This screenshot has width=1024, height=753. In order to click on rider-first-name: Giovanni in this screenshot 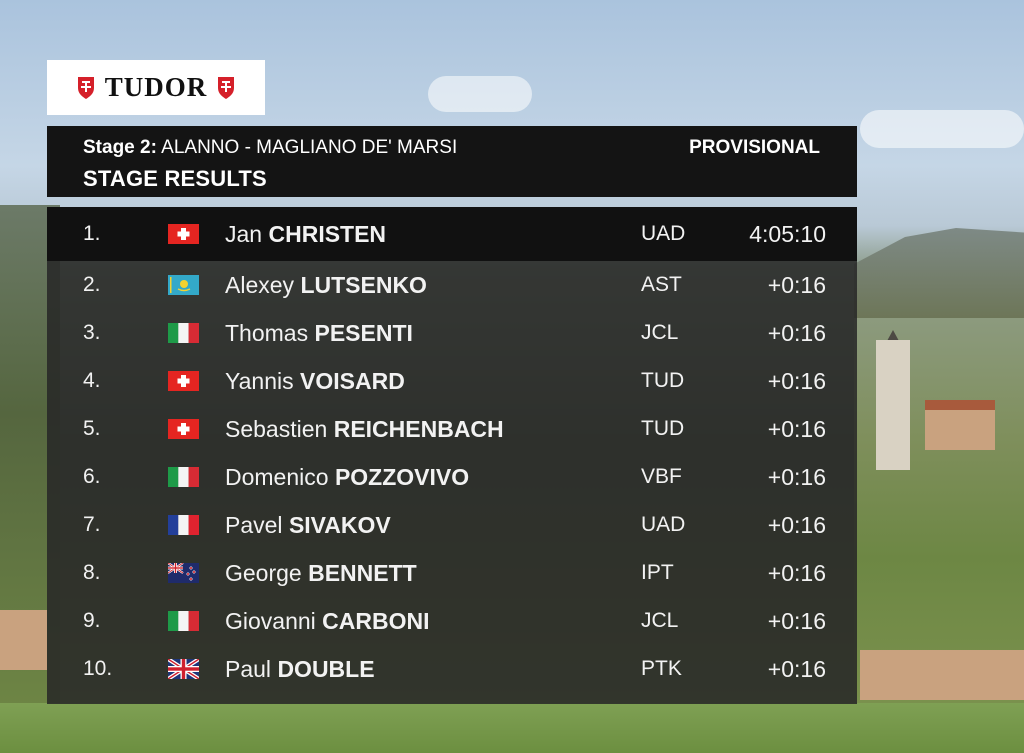, I will do `click(270, 621)`.